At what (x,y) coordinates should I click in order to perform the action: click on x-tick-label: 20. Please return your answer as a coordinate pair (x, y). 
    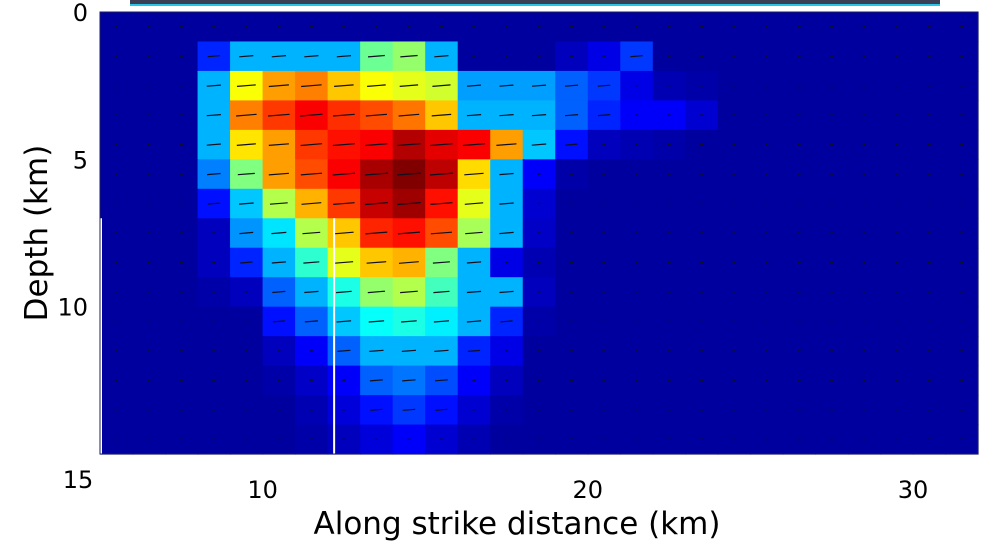
    Looking at the image, I should click on (588, 490).